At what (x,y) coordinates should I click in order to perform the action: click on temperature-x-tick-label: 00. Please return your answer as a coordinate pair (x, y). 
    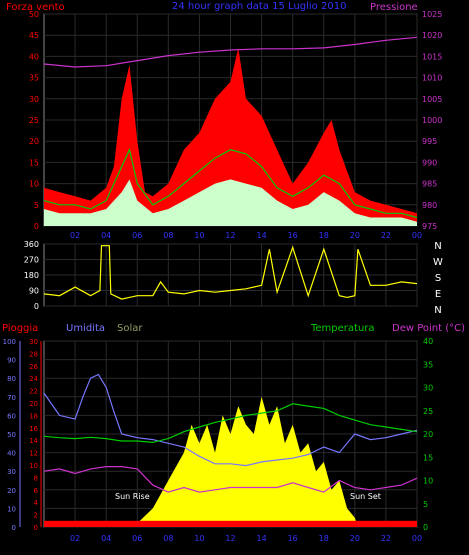
    Looking at the image, I should click on (417, 538).